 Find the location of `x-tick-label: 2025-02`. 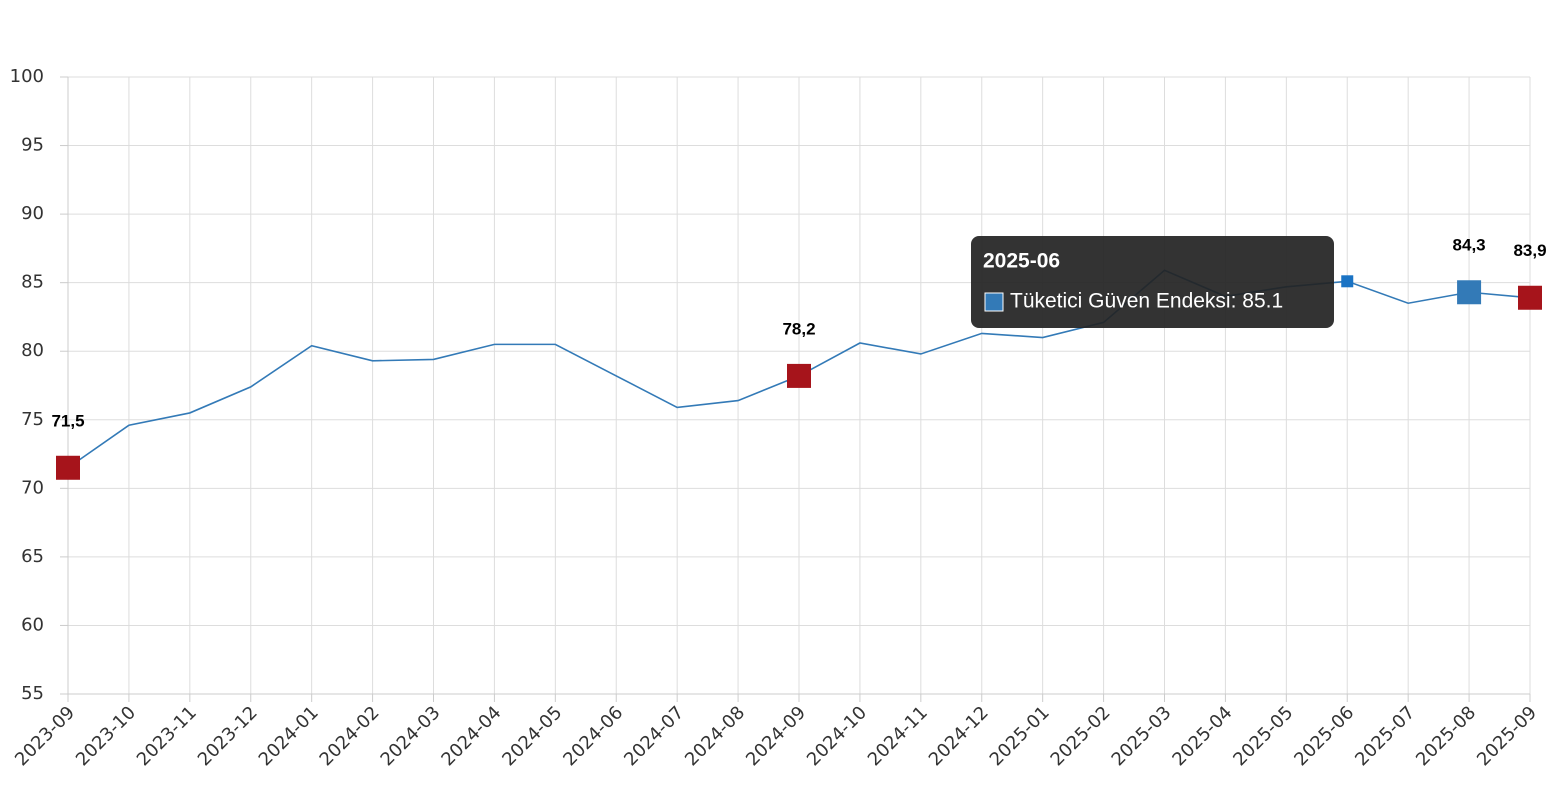

x-tick-label: 2025-02 is located at coordinates (1081, 736).